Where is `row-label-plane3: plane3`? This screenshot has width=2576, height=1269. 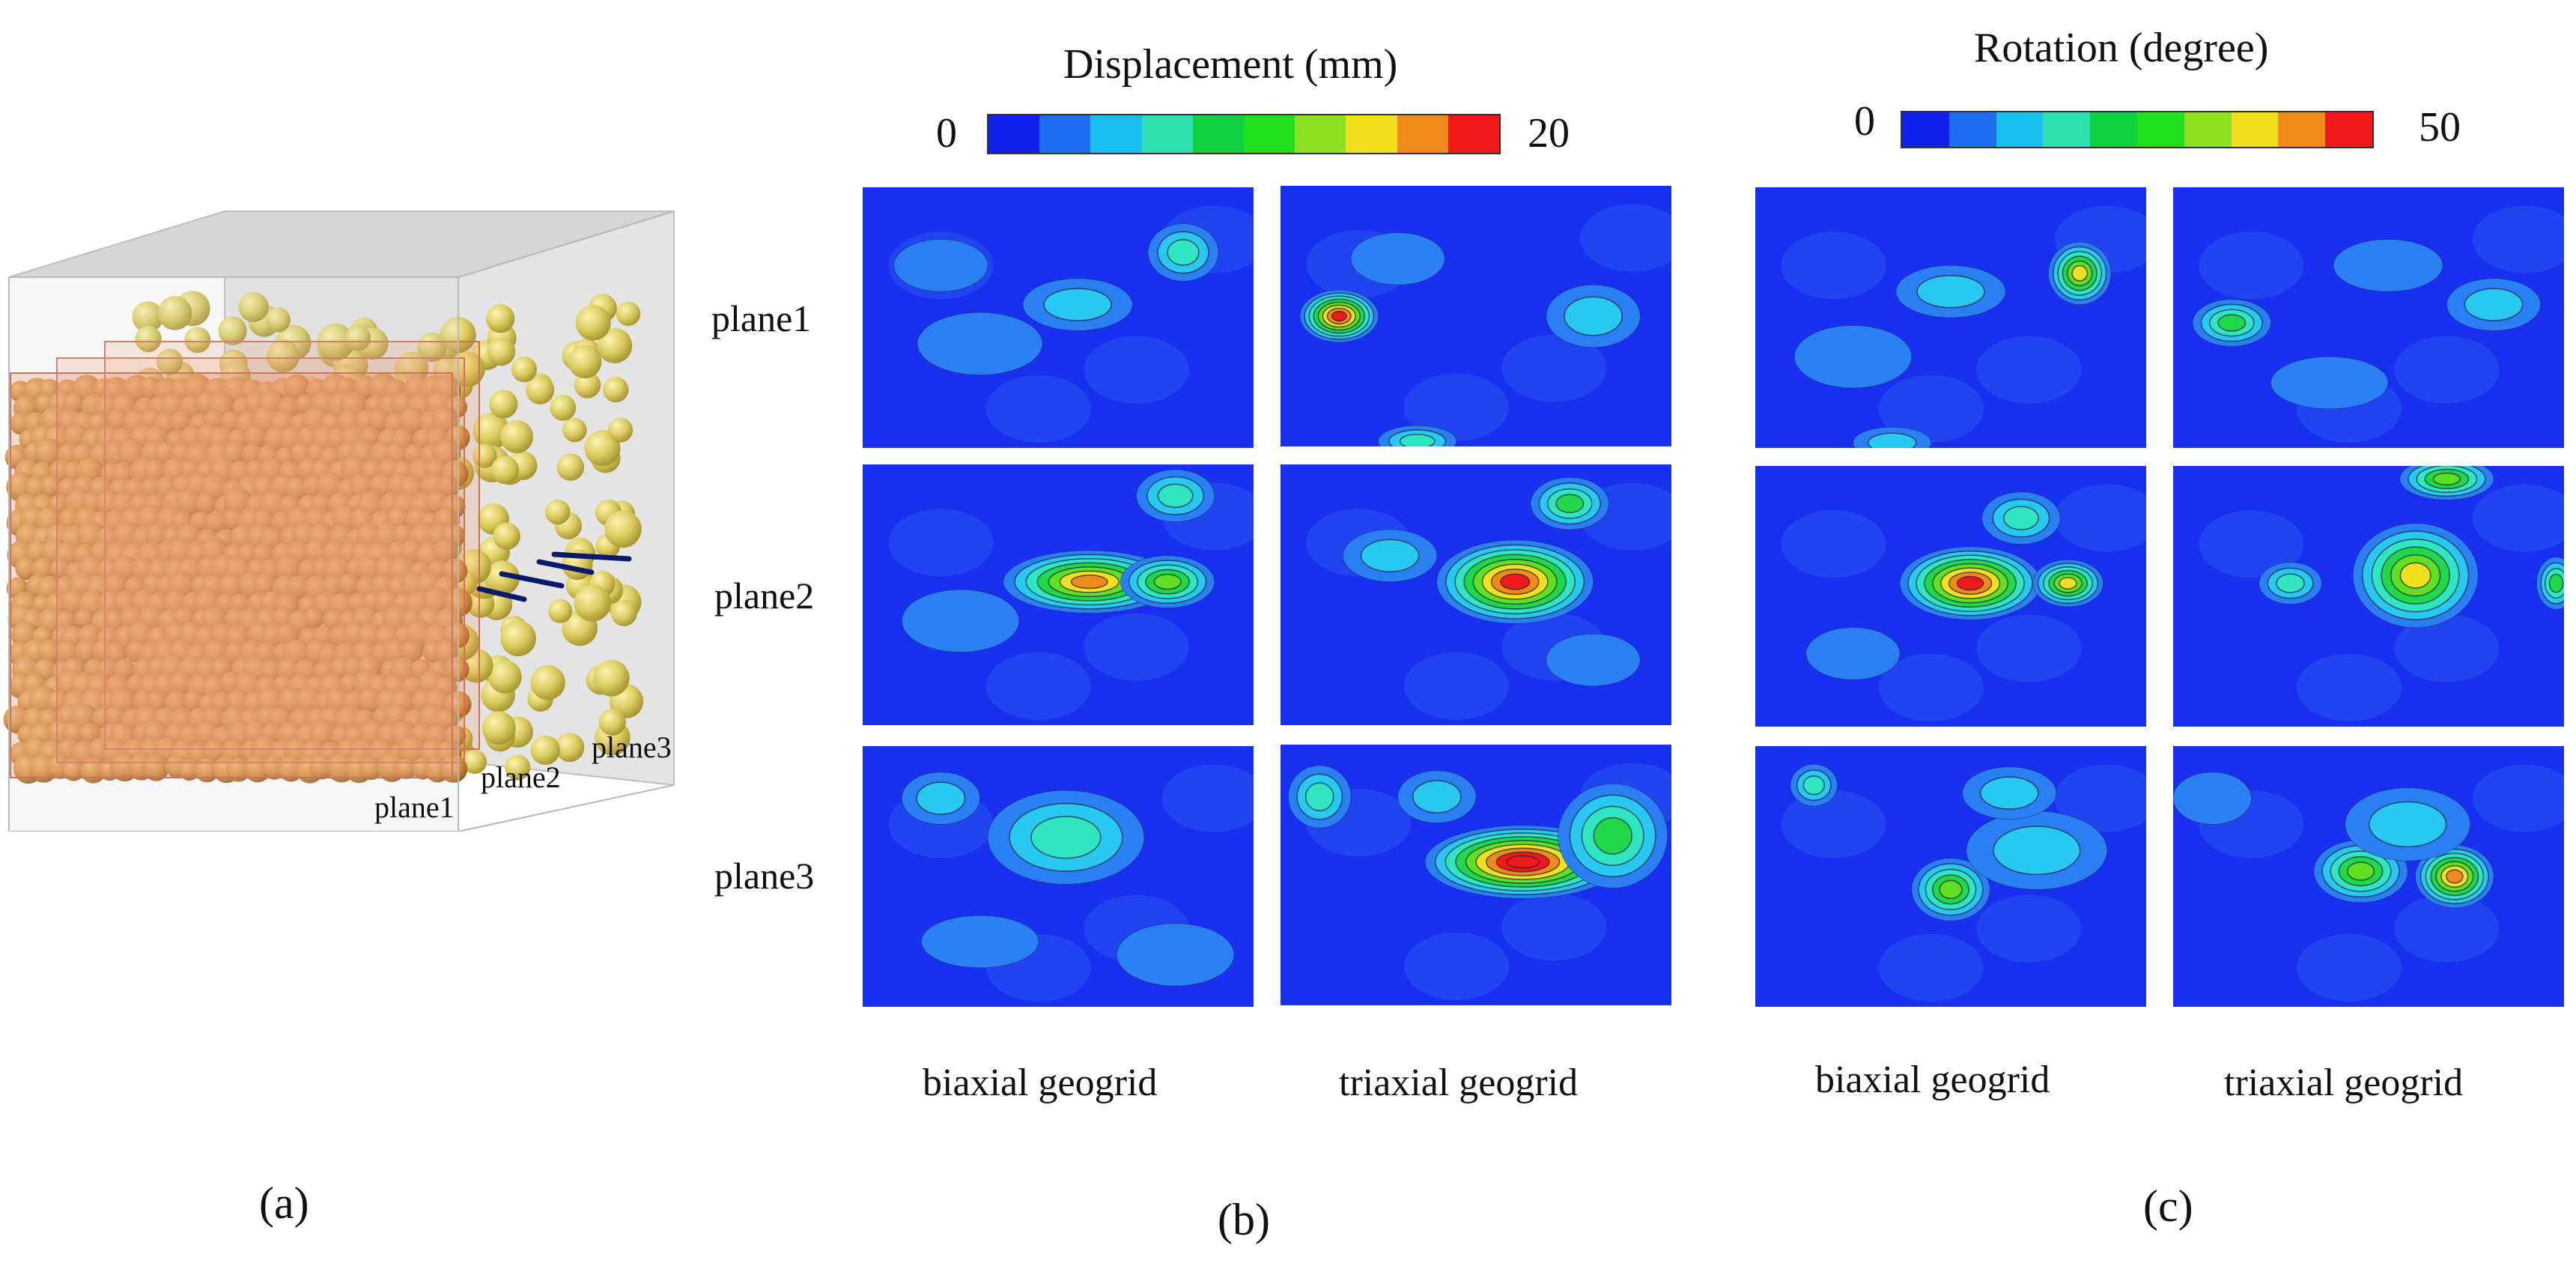
row-label-plane3: plane3 is located at coordinates (764, 876).